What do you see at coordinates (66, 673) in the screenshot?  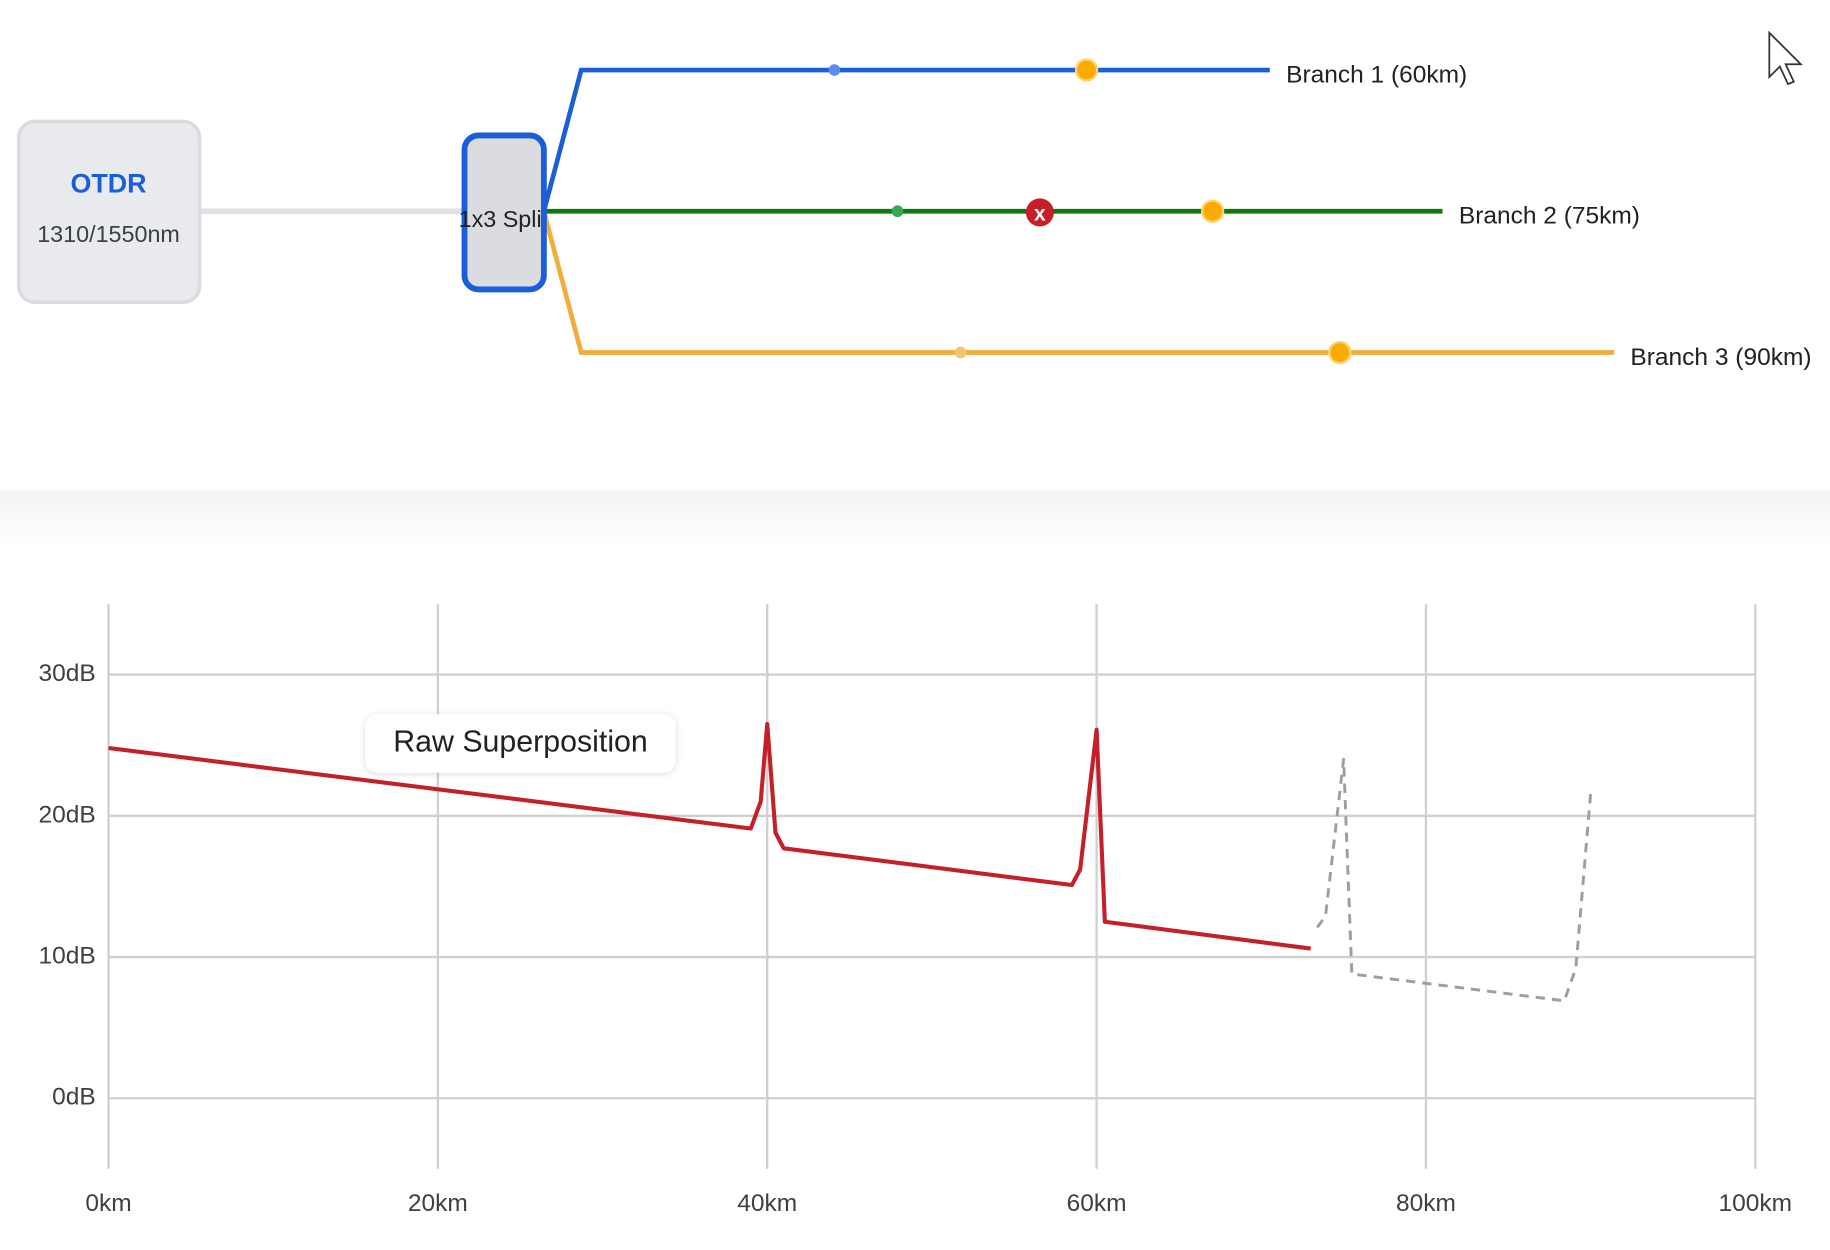 I see `y-tick-label: 30dB` at bounding box center [66, 673].